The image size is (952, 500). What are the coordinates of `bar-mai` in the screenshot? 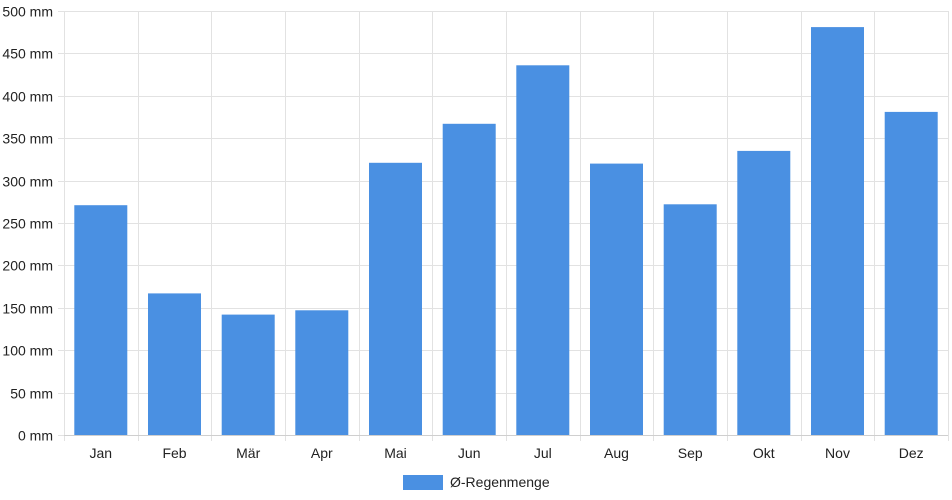 It's located at (395, 299).